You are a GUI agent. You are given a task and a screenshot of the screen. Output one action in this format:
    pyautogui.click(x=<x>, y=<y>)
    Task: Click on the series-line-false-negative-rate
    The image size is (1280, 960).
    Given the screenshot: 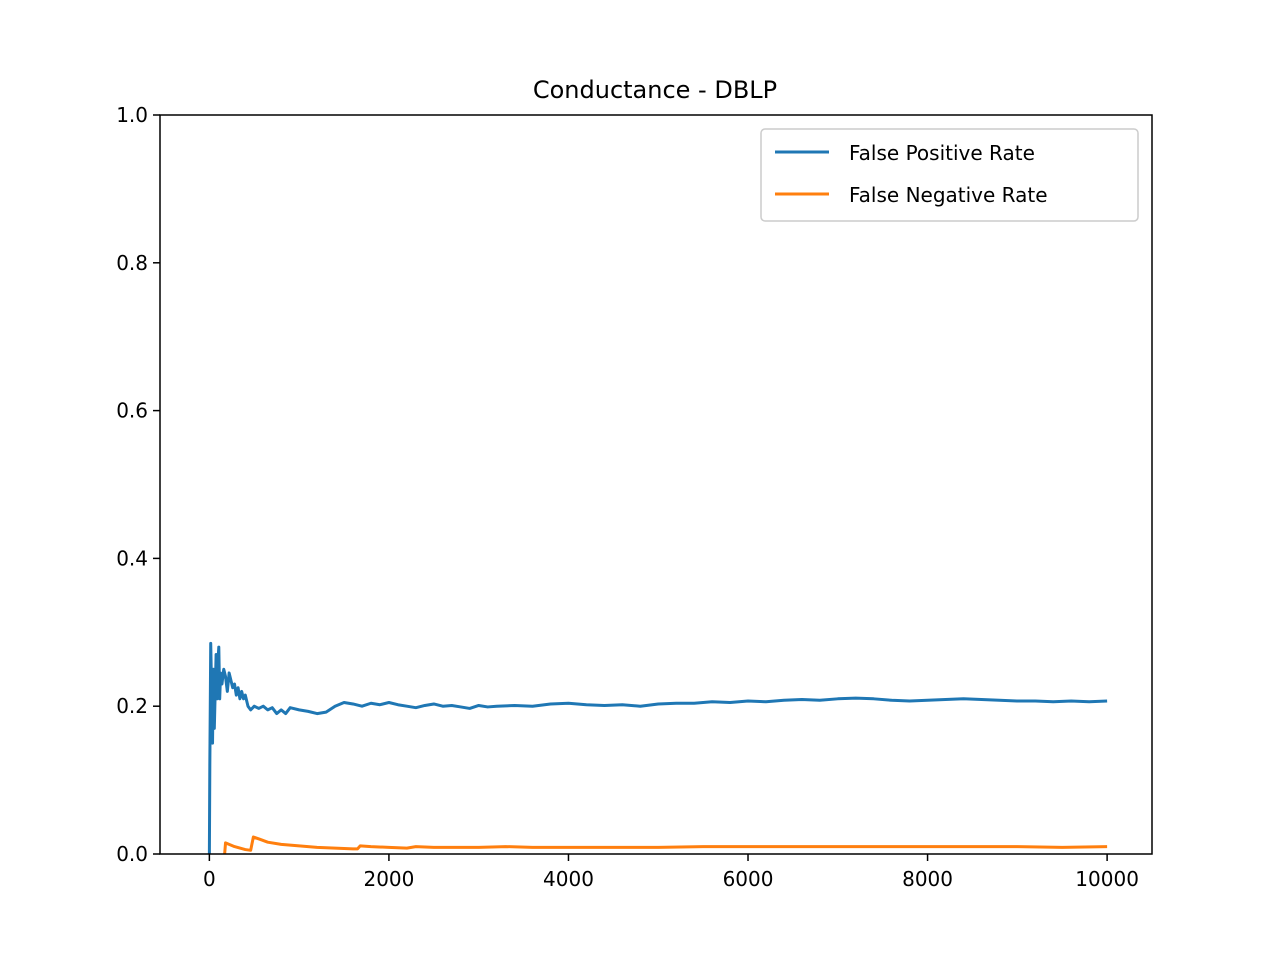 What is the action you would take?
    pyautogui.click(x=665, y=845)
    